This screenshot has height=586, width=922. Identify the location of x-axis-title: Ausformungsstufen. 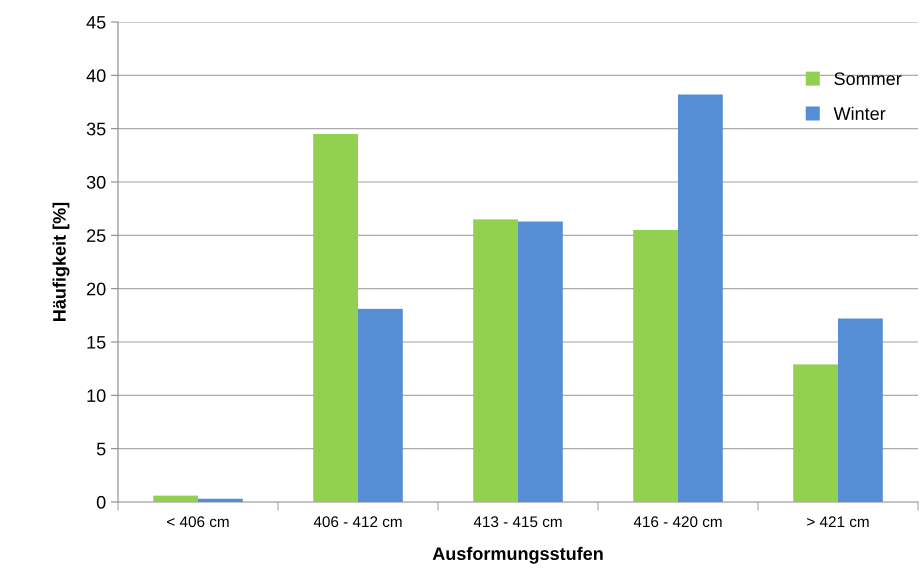
(517, 555).